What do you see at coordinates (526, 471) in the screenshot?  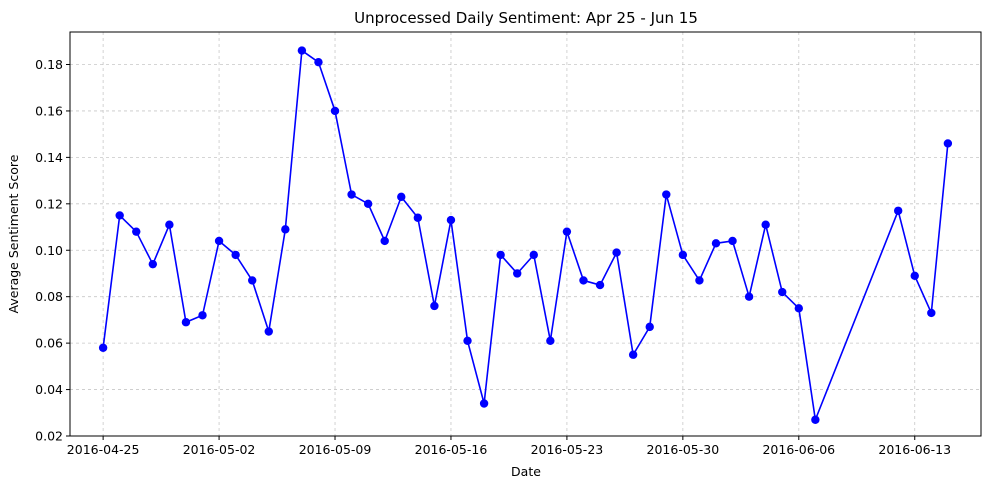 I see `x-axis-label: Date` at bounding box center [526, 471].